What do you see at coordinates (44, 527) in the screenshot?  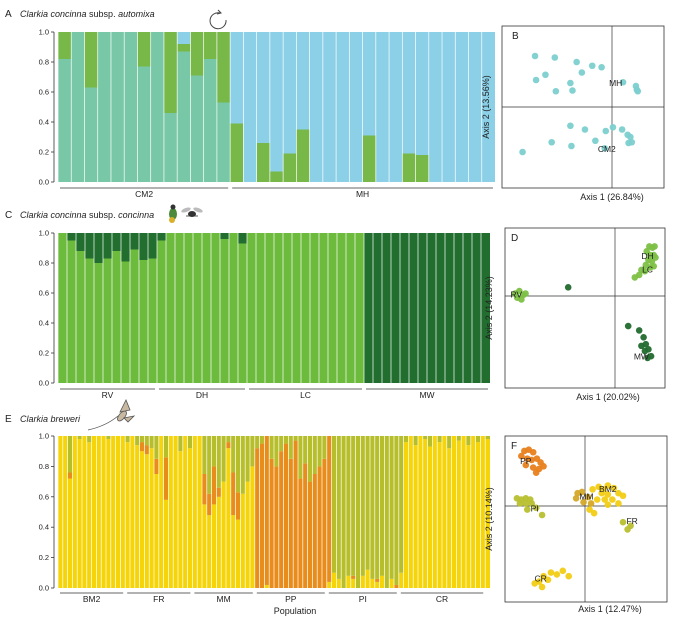 I see `y-tick-label: 0.4` at bounding box center [44, 527].